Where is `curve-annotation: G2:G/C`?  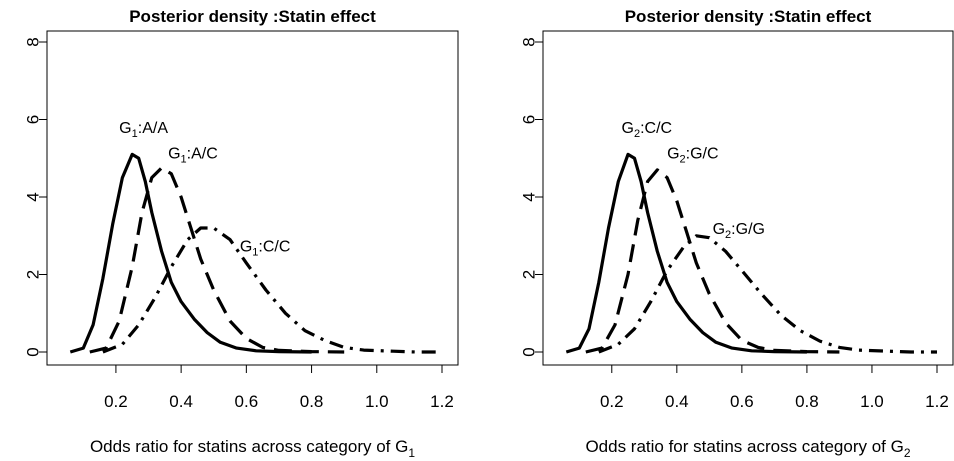 curve-annotation: G2:G/C is located at coordinates (692, 155).